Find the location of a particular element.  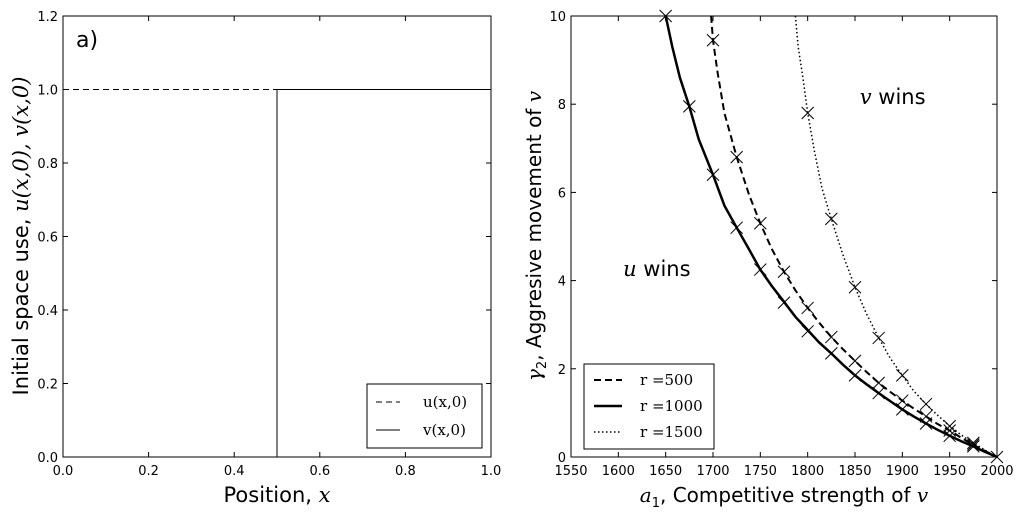

left-legend-box is located at coordinates (424, 416).